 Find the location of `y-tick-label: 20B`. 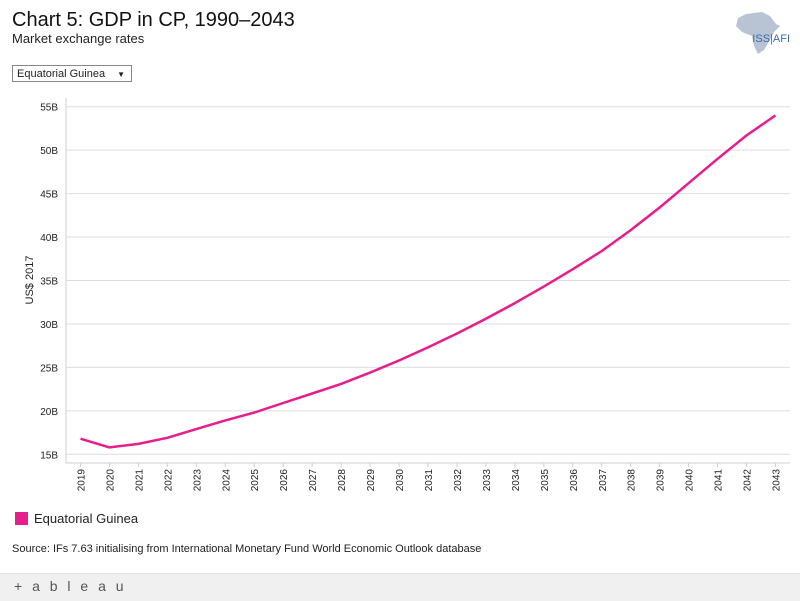

y-tick-label: 20B is located at coordinates (49, 412).